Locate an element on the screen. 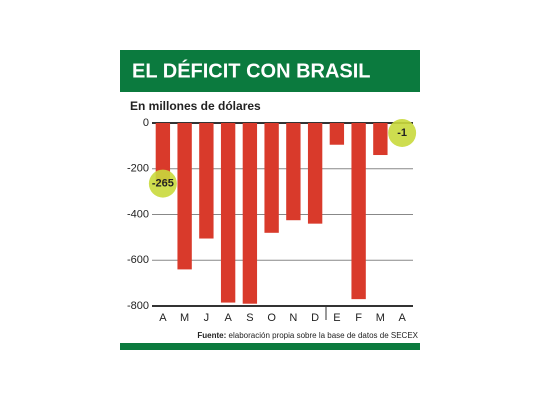  y-tick-label: -200 is located at coordinates (138, 169).